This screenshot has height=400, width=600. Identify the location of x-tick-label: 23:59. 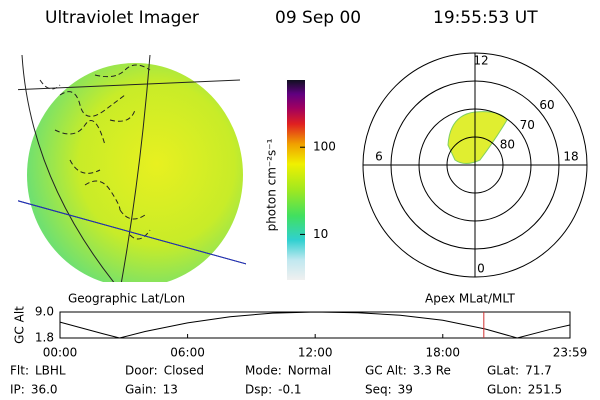
(570, 353).